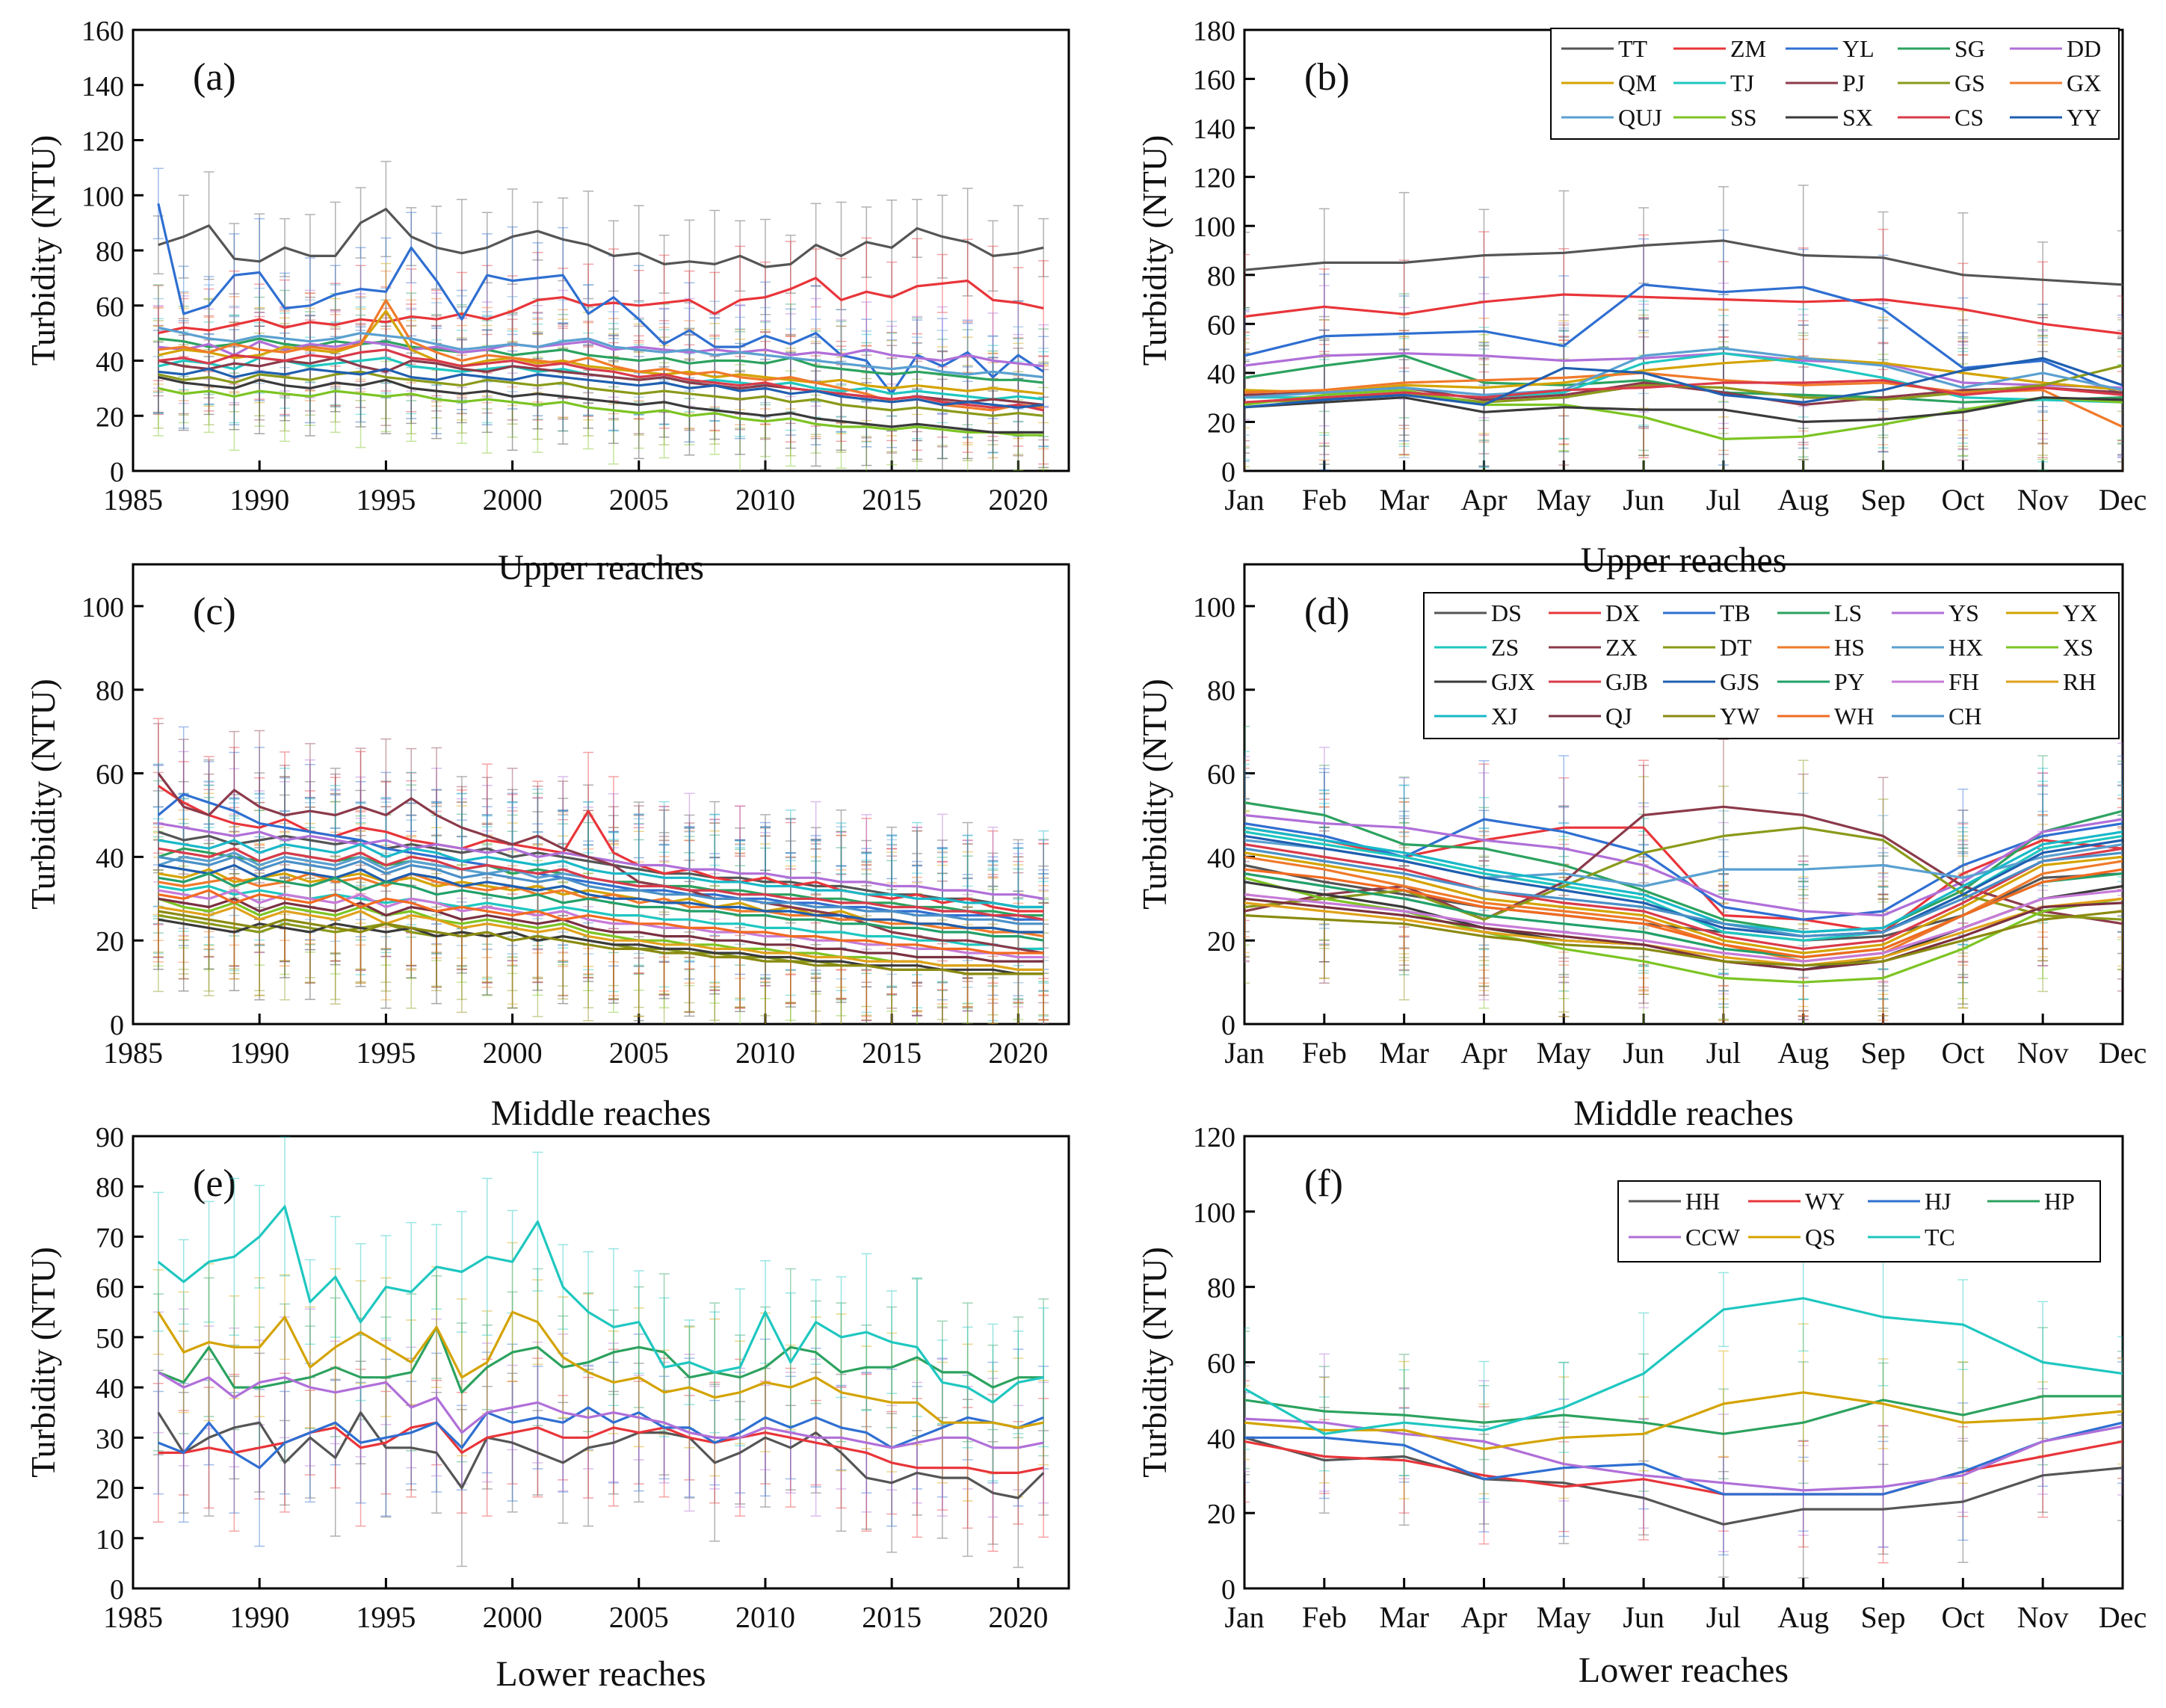  What do you see at coordinates (2084, 117) in the screenshot?
I see `legend-label: YY` at bounding box center [2084, 117].